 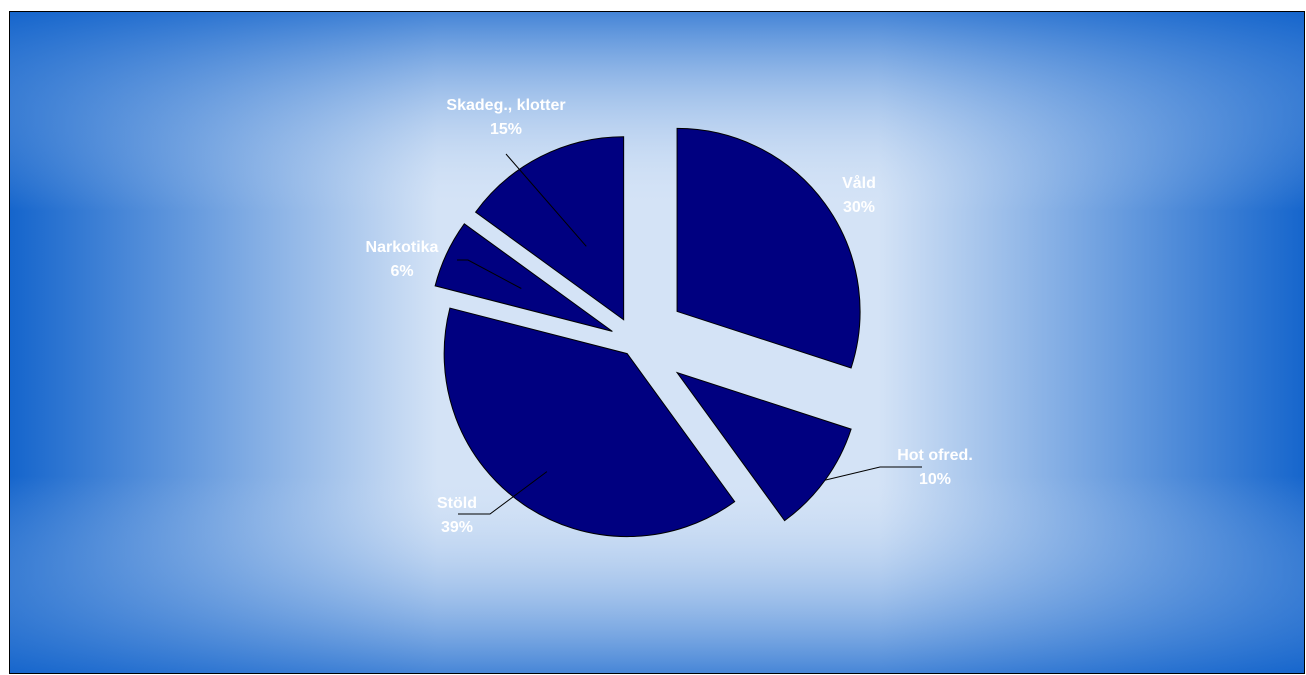 What do you see at coordinates (402, 247) in the screenshot?
I see `slice-label: Narkotika` at bounding box center [402, 247].